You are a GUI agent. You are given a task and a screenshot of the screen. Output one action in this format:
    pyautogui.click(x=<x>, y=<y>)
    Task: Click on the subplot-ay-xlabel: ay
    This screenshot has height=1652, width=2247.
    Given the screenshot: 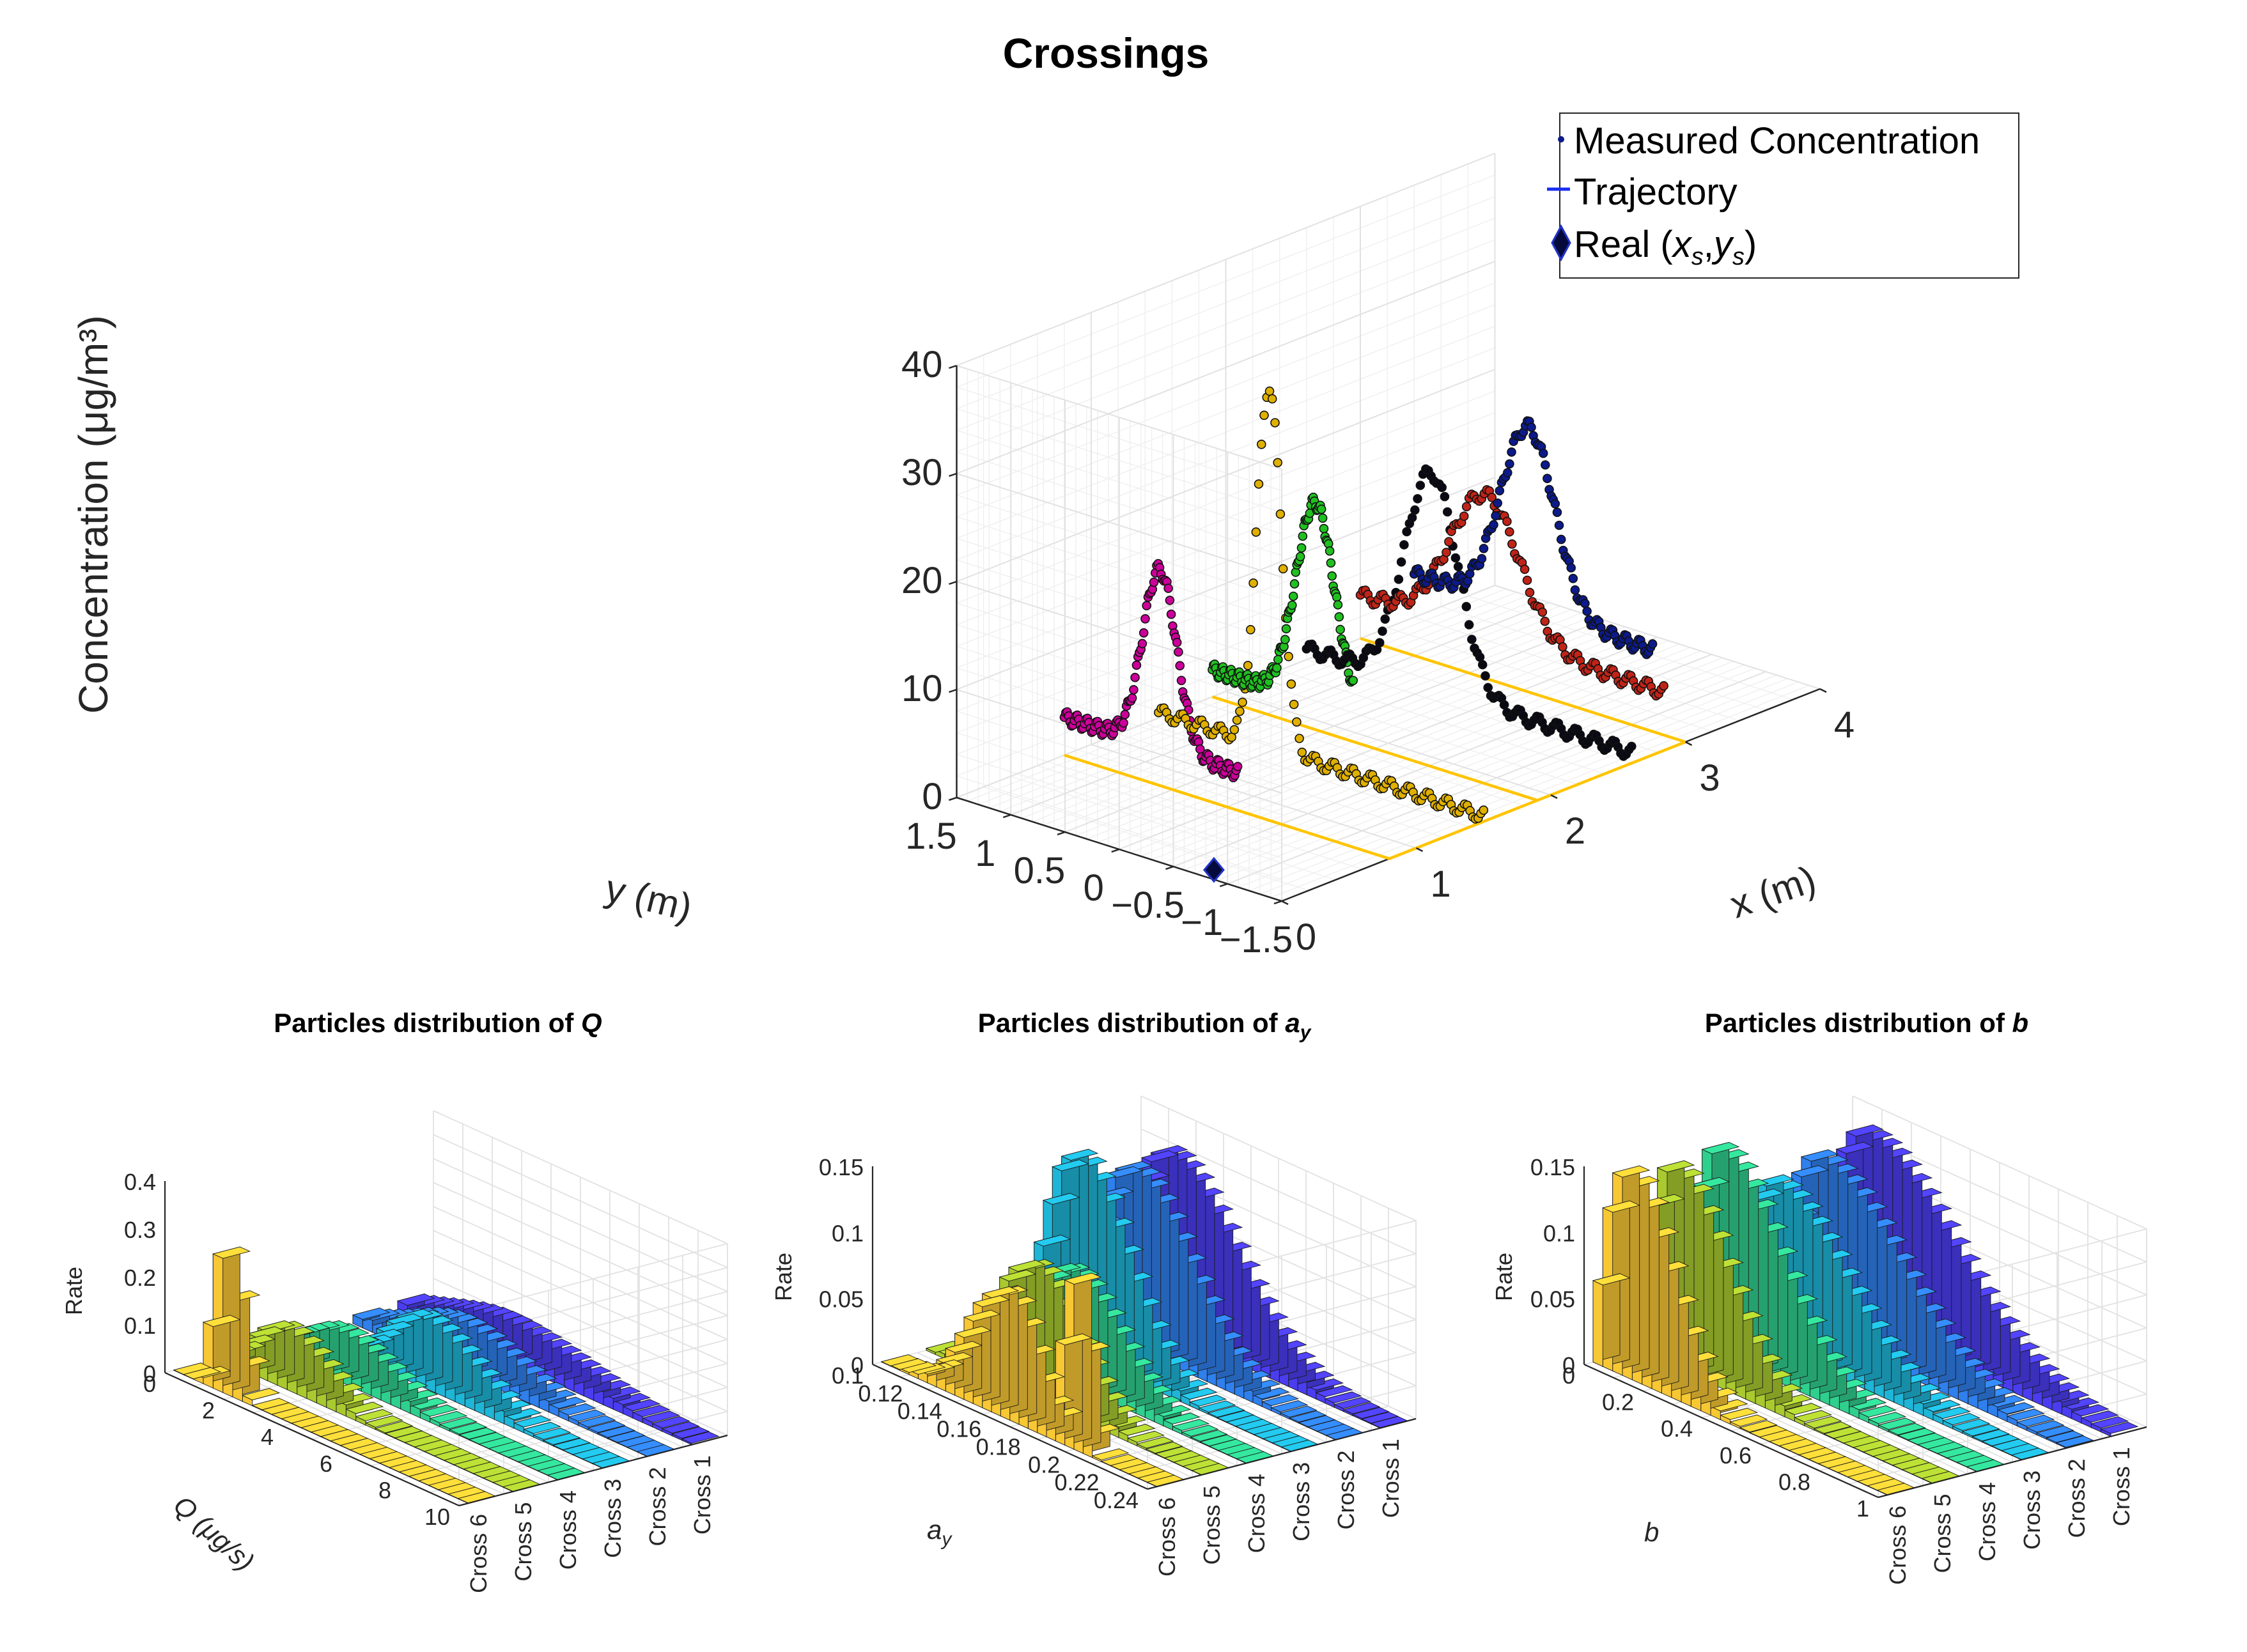 What is the action you would take?
    pyautogui.click(x=939, y=1532)
    